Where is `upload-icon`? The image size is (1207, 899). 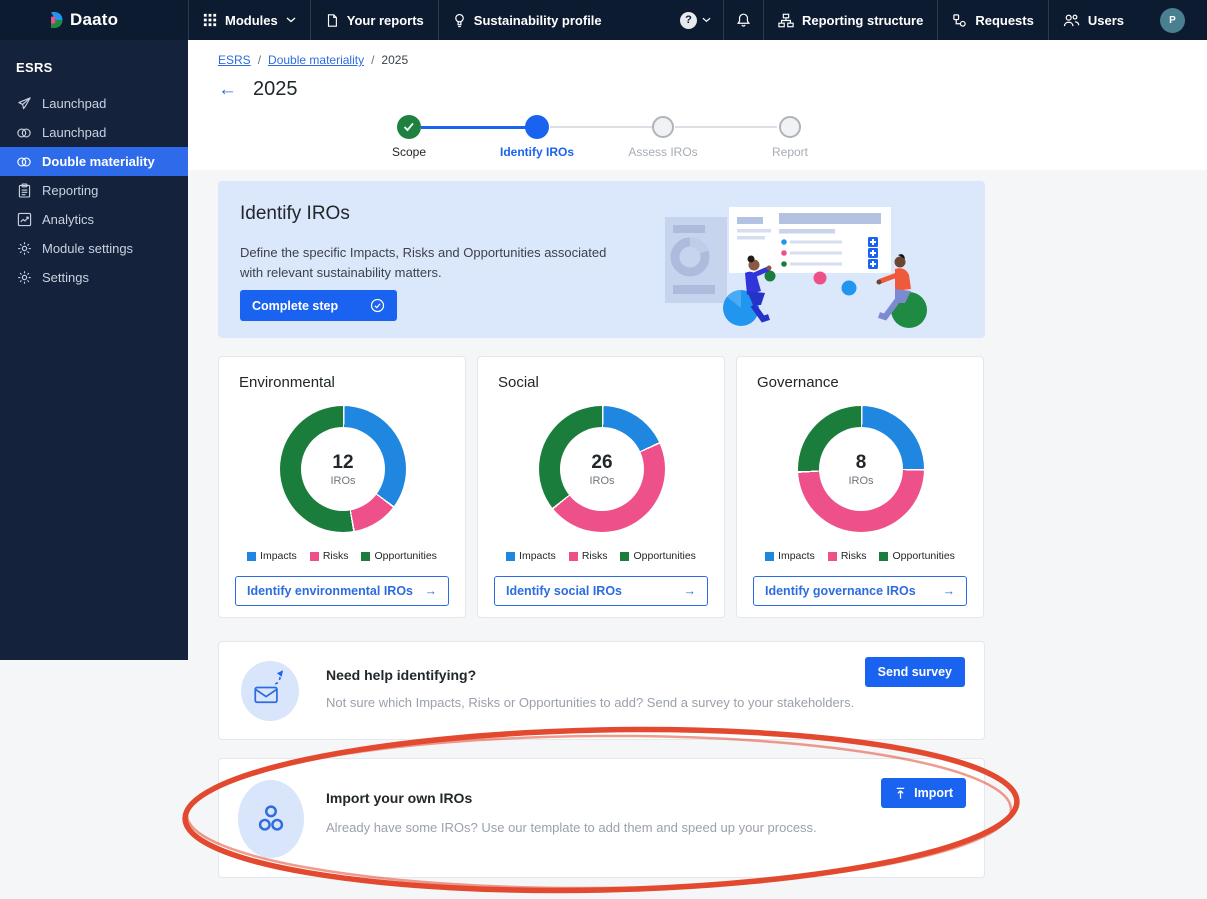
upload-icon is located at coordinates (900, 793).